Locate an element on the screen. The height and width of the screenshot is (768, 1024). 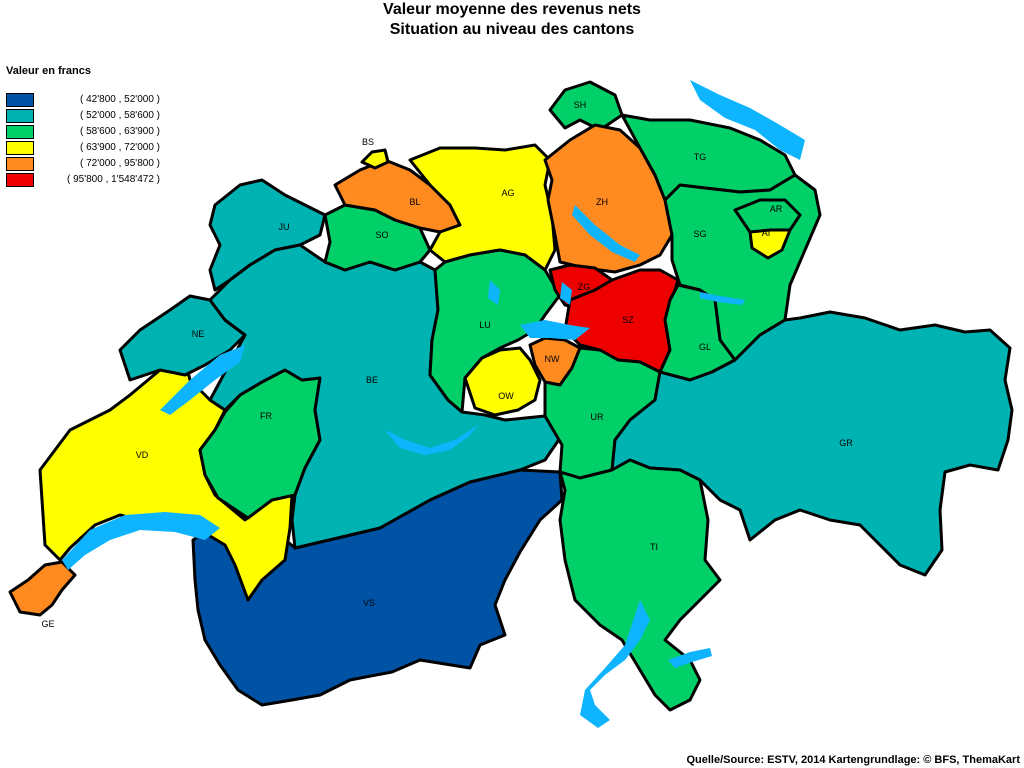
legend-item: ( 58'600 , 63'900 ) is located at coordinates (116, 132).